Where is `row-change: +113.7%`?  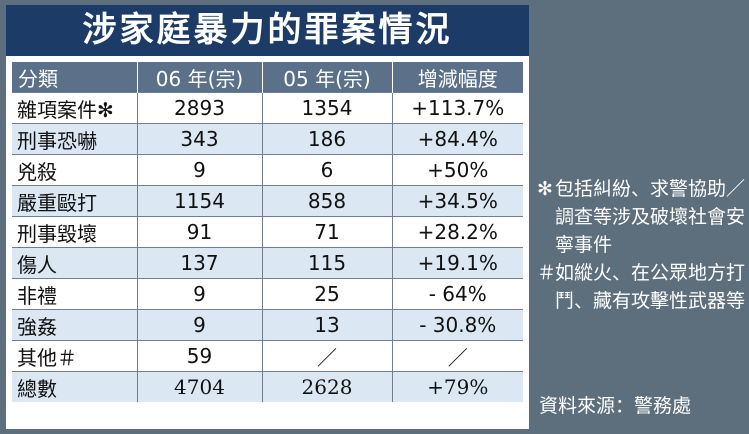 row-change: +113.7% is located at coordinates (457, 108).